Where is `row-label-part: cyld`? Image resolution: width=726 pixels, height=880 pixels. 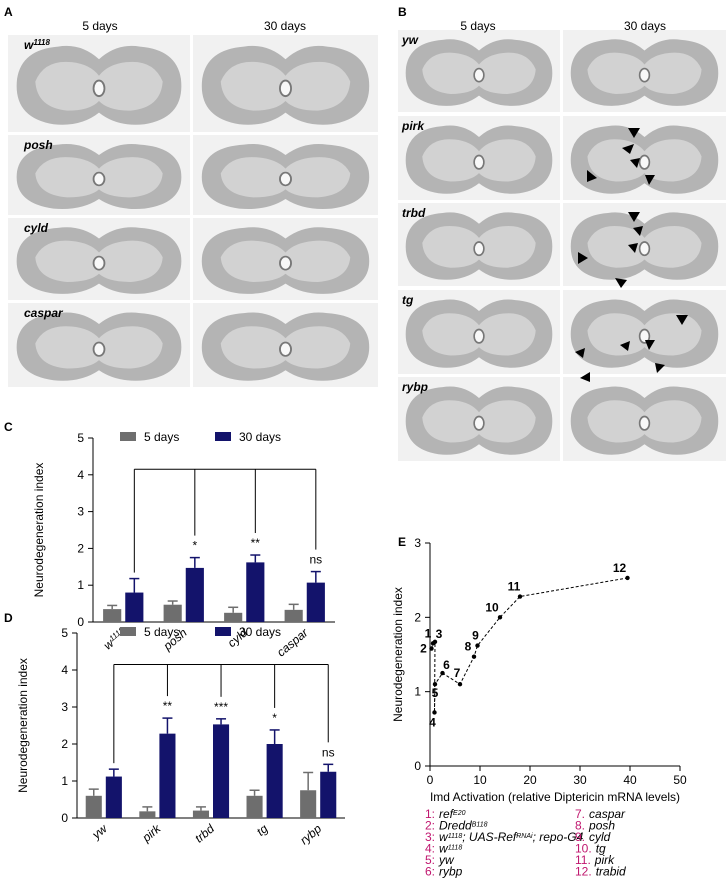
row-label-part: cyld is located at coordinates (36, 228).